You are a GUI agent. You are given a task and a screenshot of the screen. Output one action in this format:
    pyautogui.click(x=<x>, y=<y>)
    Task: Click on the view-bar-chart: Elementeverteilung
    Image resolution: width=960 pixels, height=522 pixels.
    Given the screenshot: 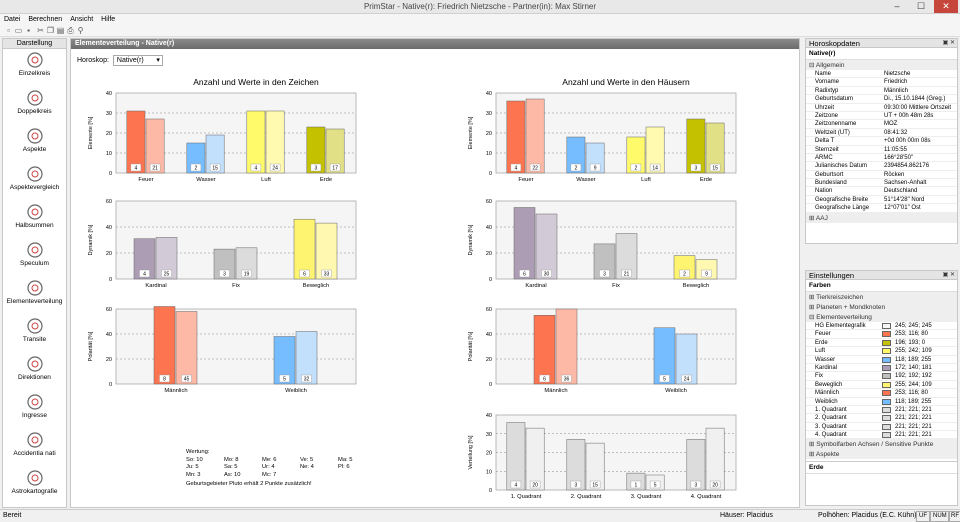 What is the action you would take?
    pyautogui.click(x=34, y=292)
    